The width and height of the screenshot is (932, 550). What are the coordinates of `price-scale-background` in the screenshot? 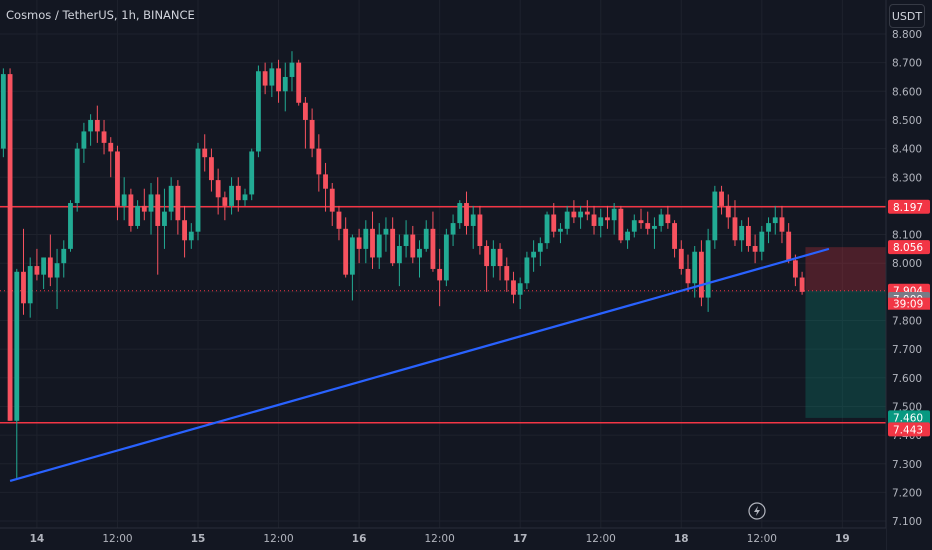 It's located at (909, 275).